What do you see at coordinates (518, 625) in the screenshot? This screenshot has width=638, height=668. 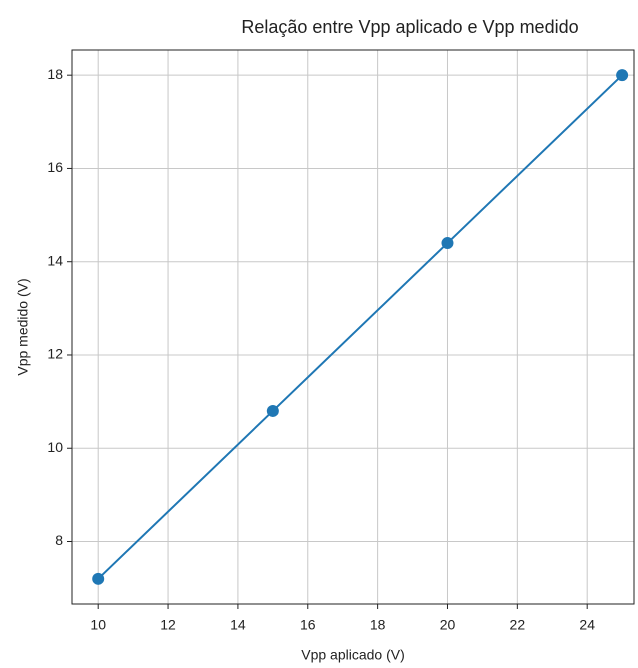 I see `x-tick-label: 22` at bounding box center [518, 625].